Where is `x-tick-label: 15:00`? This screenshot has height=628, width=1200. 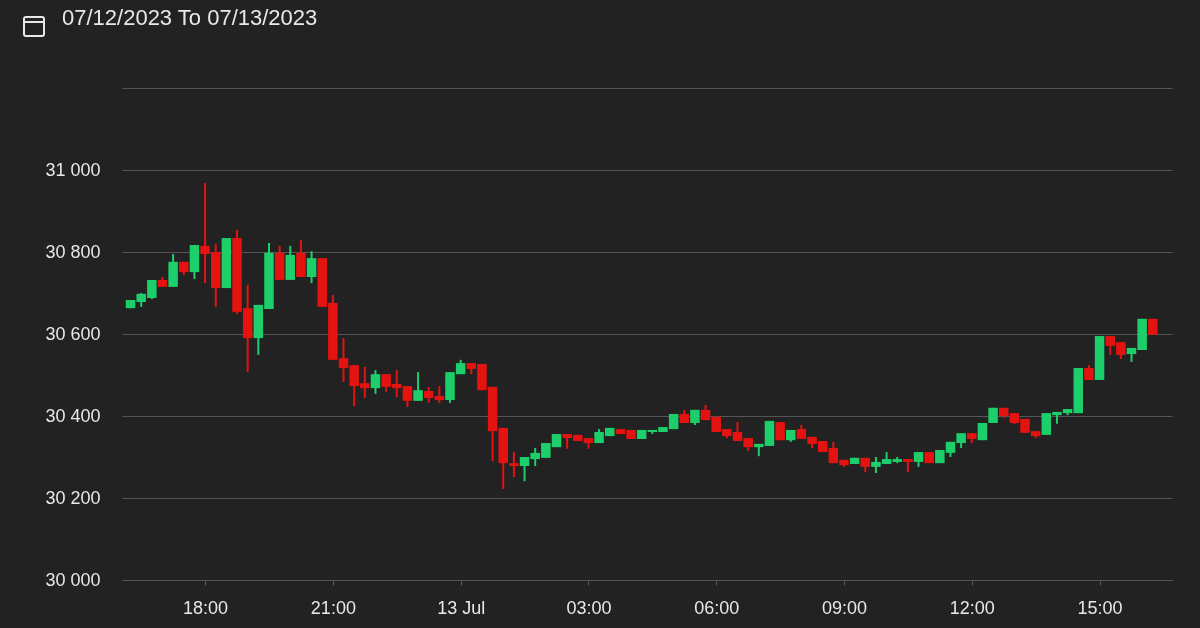
x-tick-label: 15:00 is located at coordinates (1100, 607).